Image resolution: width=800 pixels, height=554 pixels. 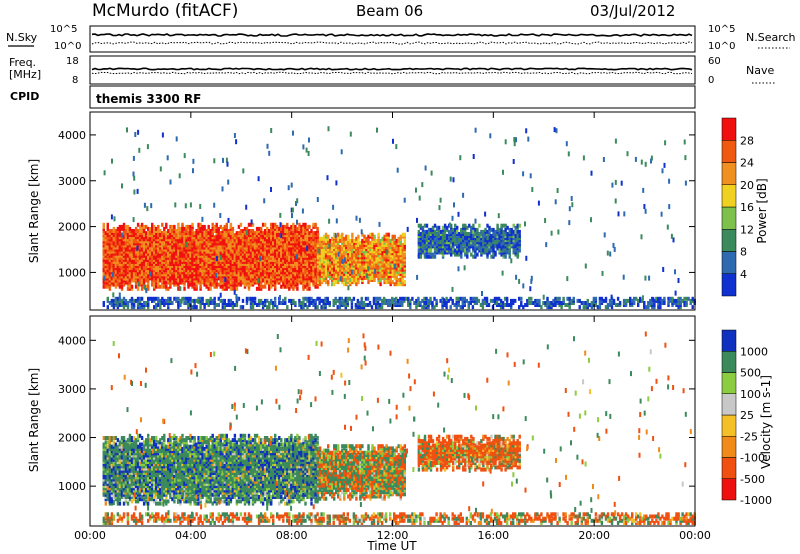 I want to click on freq-label: Freq., so click(x=22, y=62).